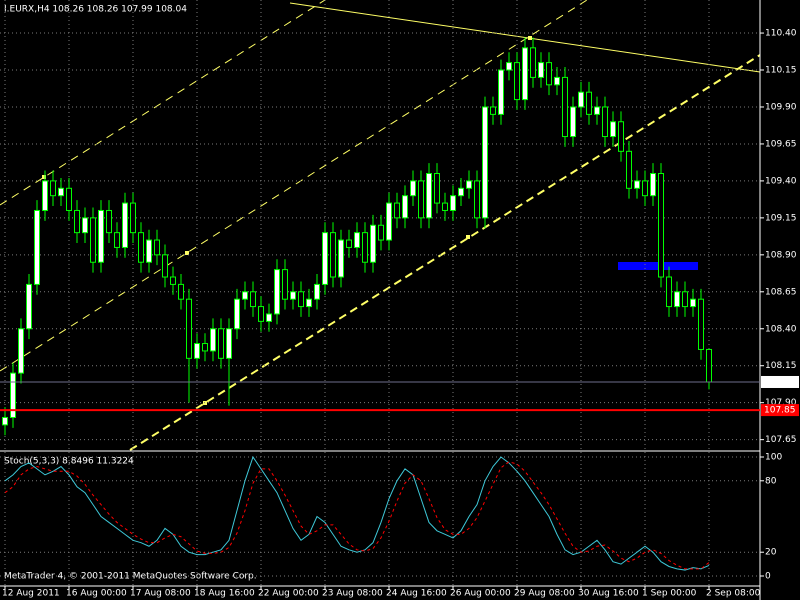  Describe the element at coordinates (771, 553) in the screenshot. I see `y-tick-label: 20` at that location.